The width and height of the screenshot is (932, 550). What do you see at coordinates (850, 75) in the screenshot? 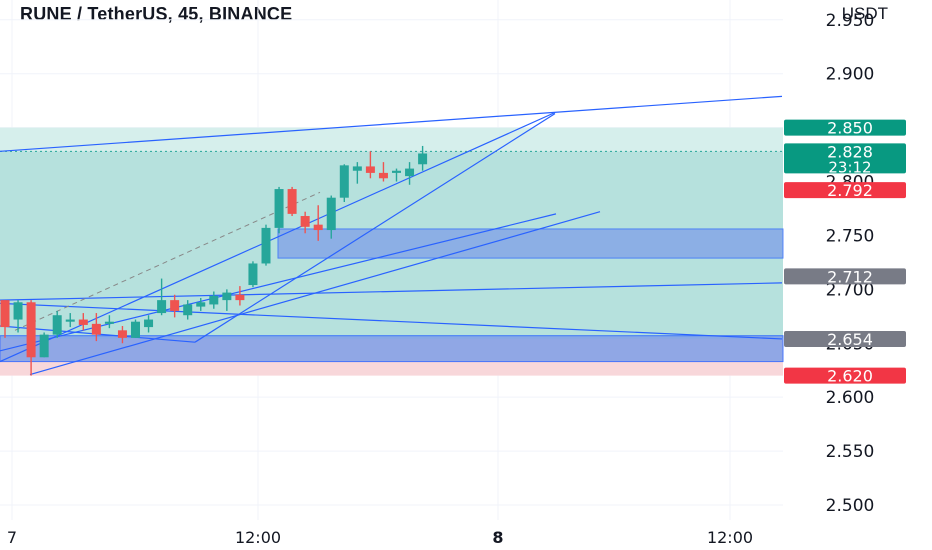
I see `y-tick-label: 2.900` at bounding box center [850, 75].